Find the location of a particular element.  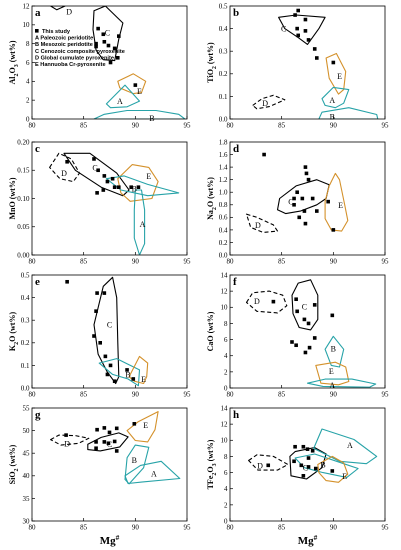

y-tick-label: 45 is located at coordinates (27, 454).